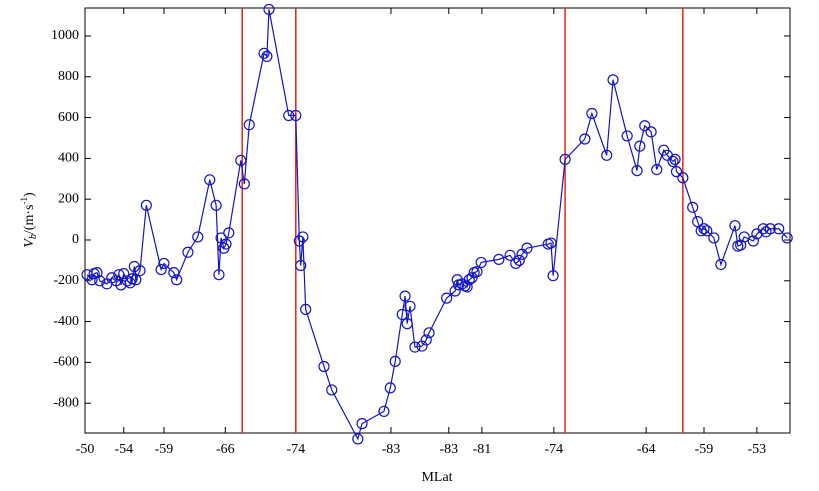 Image resolution: width=819 pixels, height=491 pixels. I want to click on y-tick-label: -800, so click(66, 402).